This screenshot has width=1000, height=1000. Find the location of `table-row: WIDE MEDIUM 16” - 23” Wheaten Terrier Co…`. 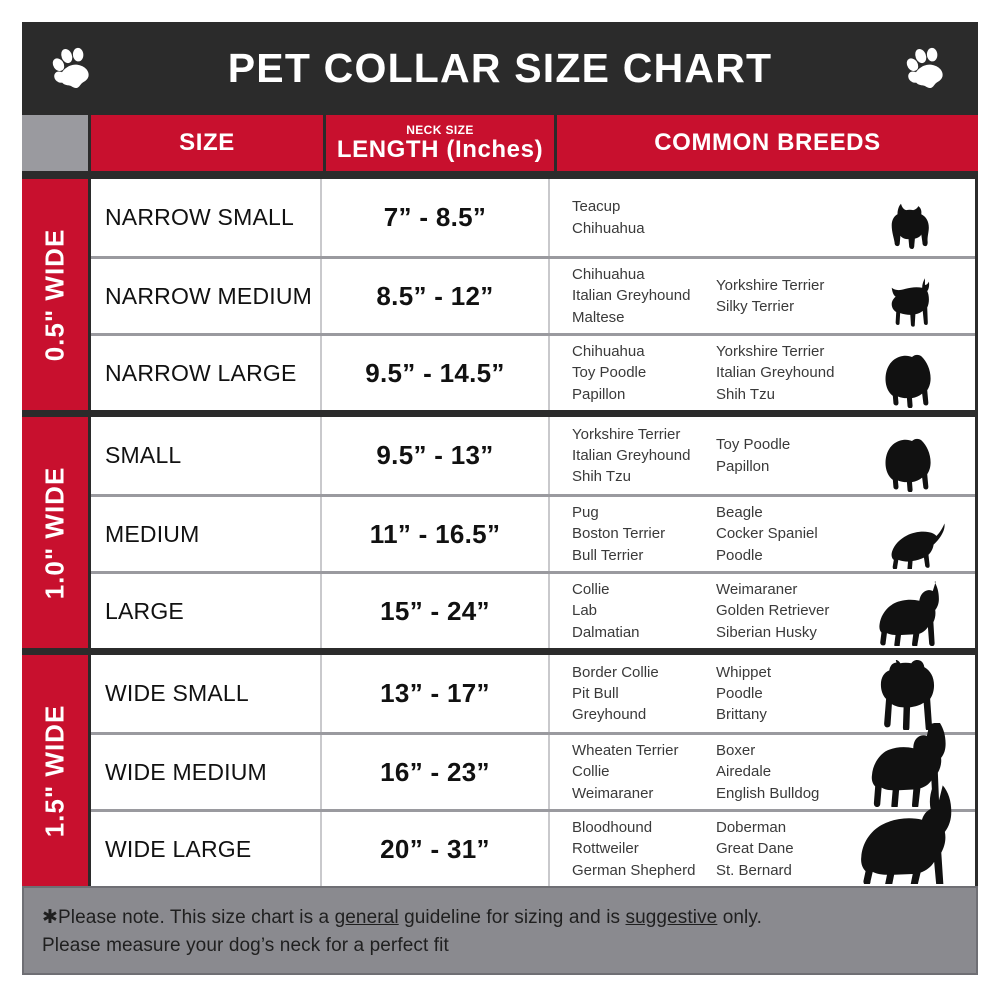

table-row: WIDE MEDIUM 16” - 23” Wheaten Terrier Co… is located at coordinates (533, 766).